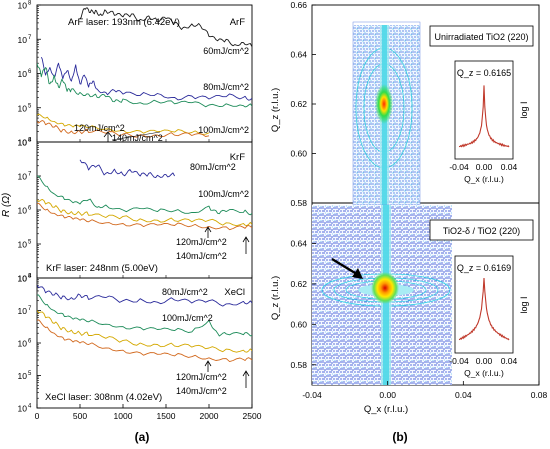 This screenshot has height=449, width=550. I want to click on xecl-xtick-label-4: 2000, so click(209, 416).